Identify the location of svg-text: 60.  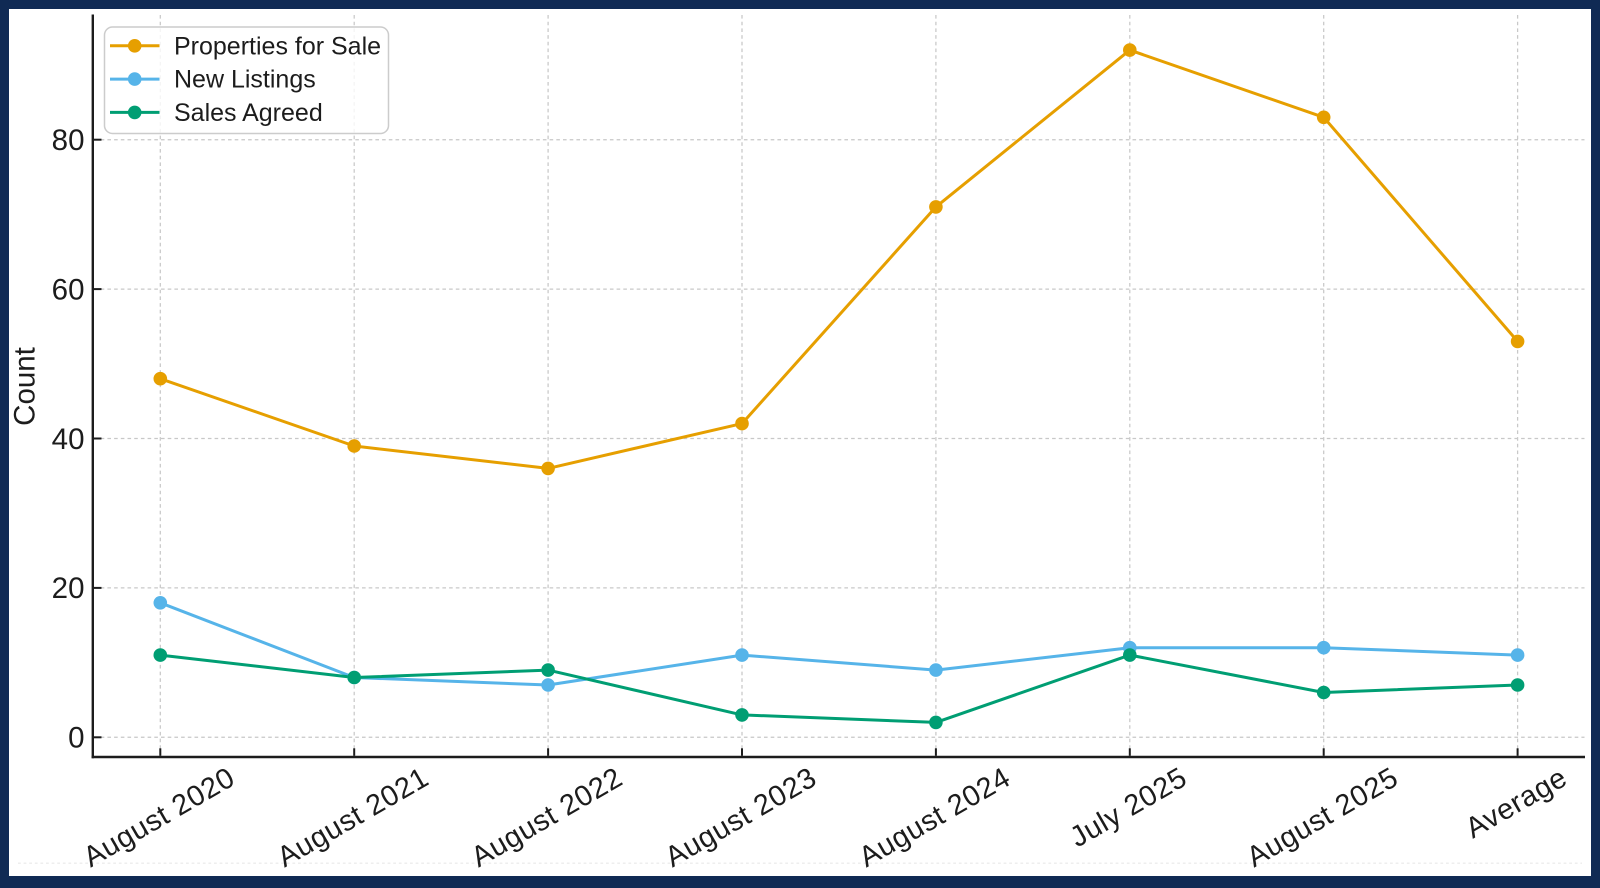
(68, 289).